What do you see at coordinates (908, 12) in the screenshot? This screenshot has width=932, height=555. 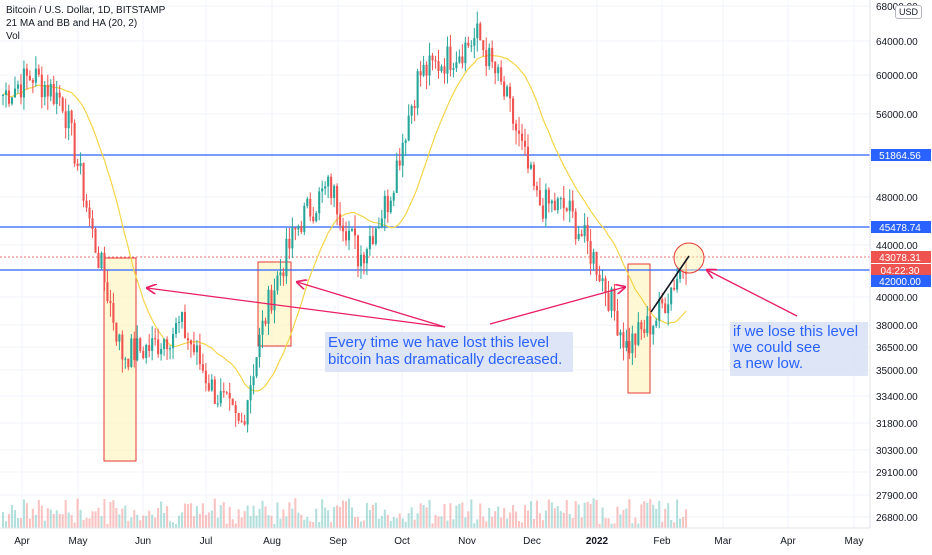 I see `currency-badge: USD` at bounding box center [908, 12].